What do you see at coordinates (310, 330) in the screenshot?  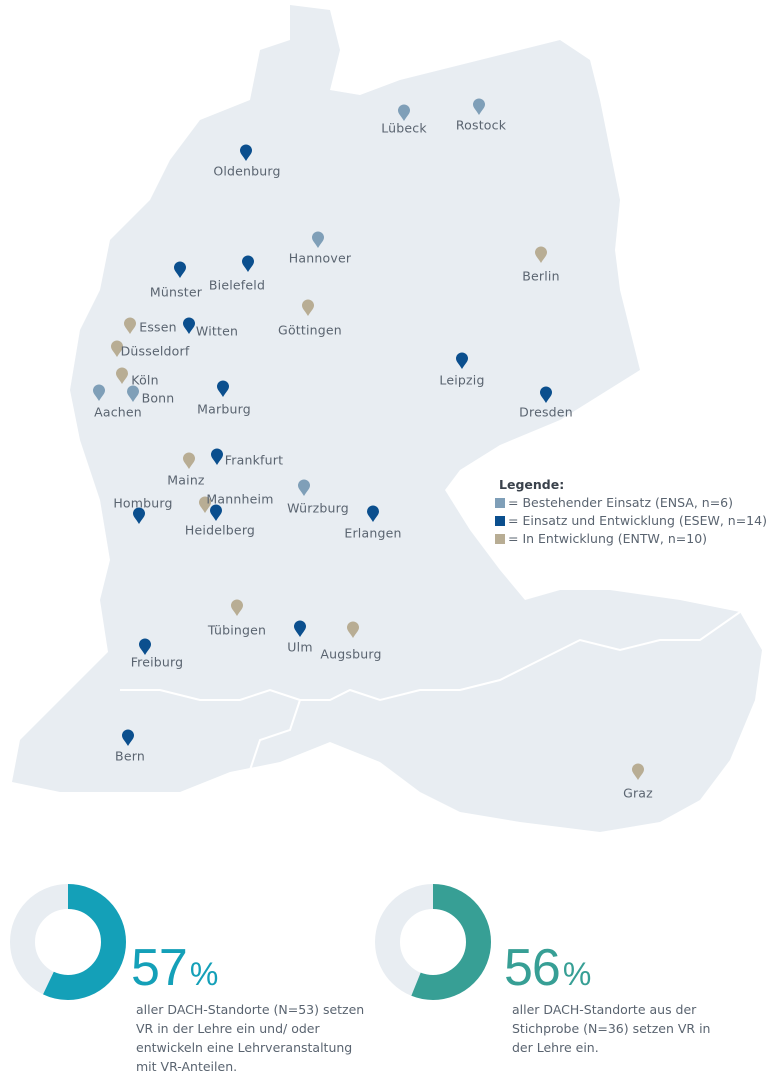 I see `city-label: Göttingen` at bounding box center [310, 330].